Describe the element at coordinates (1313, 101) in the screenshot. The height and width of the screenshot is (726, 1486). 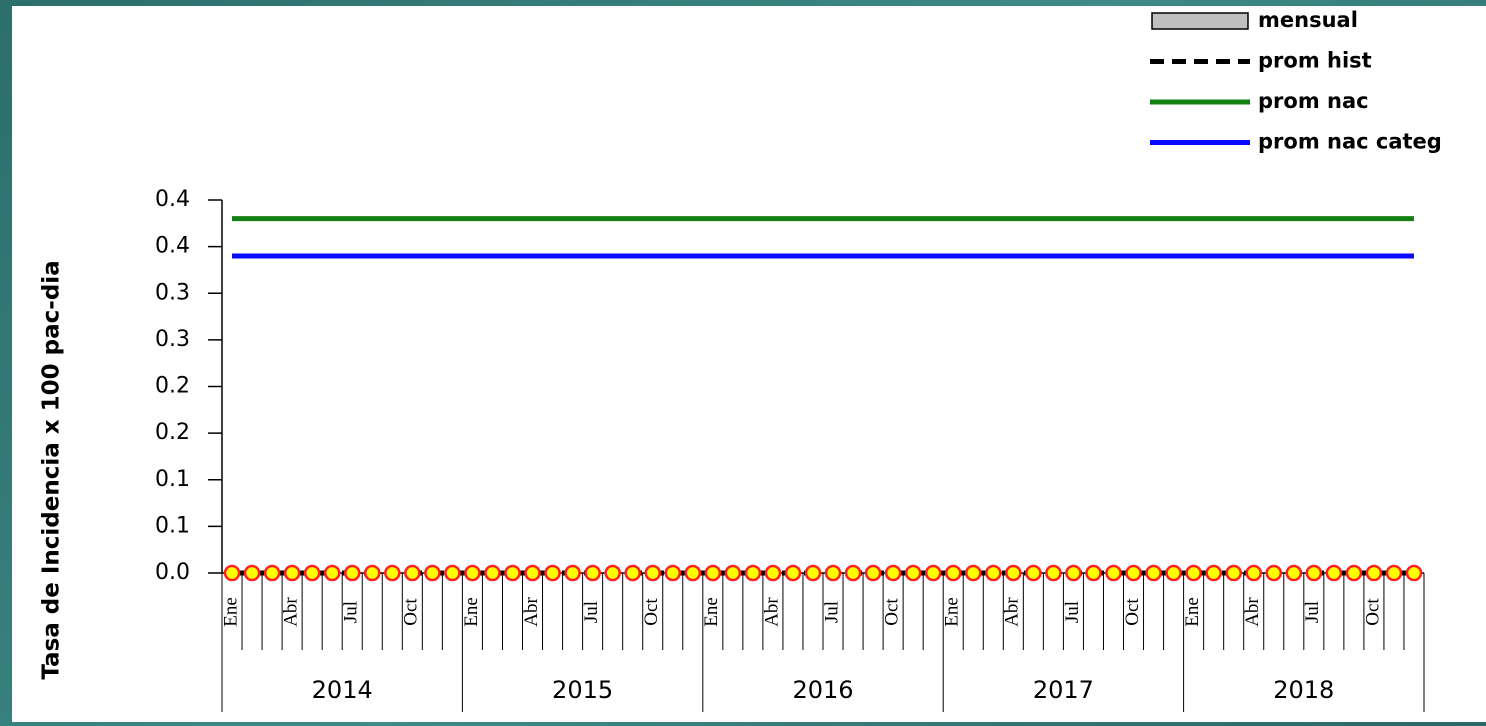
I see `legend-label: prom nac` at that location.